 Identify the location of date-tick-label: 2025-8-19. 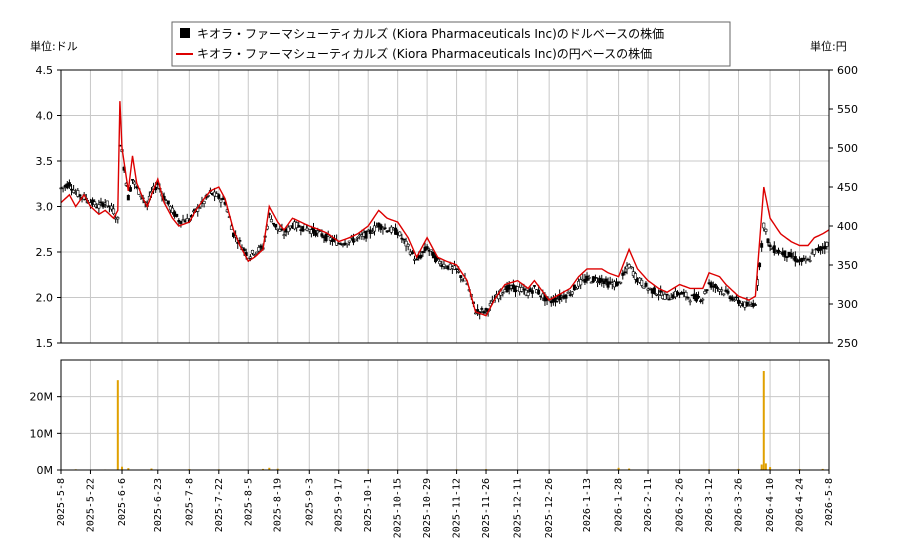
(278, 505).